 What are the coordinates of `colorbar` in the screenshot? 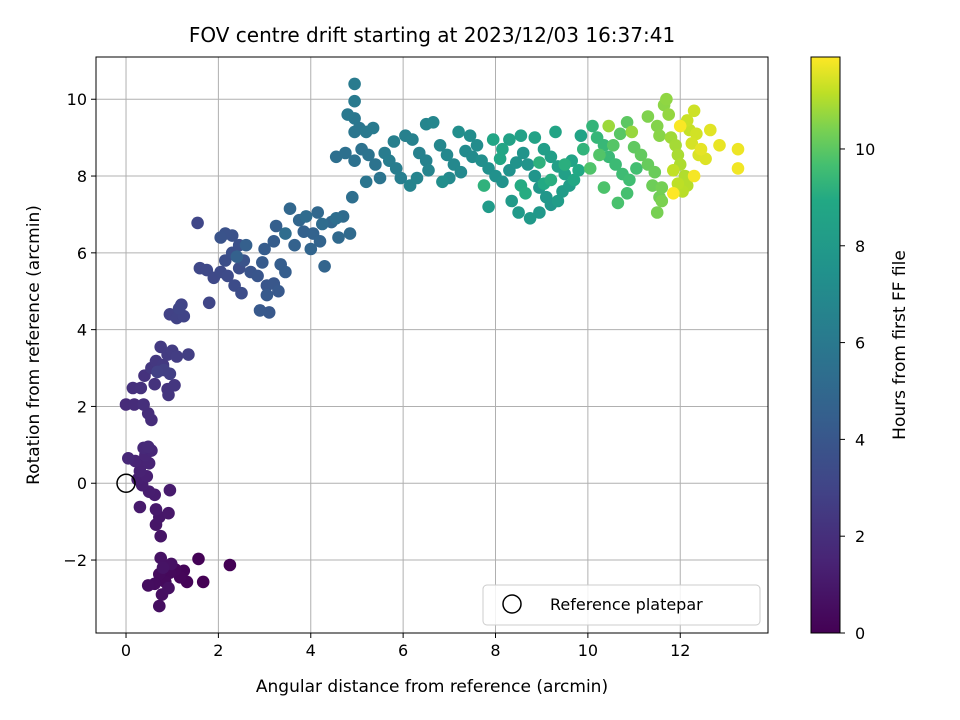 It's located at (825, 345).